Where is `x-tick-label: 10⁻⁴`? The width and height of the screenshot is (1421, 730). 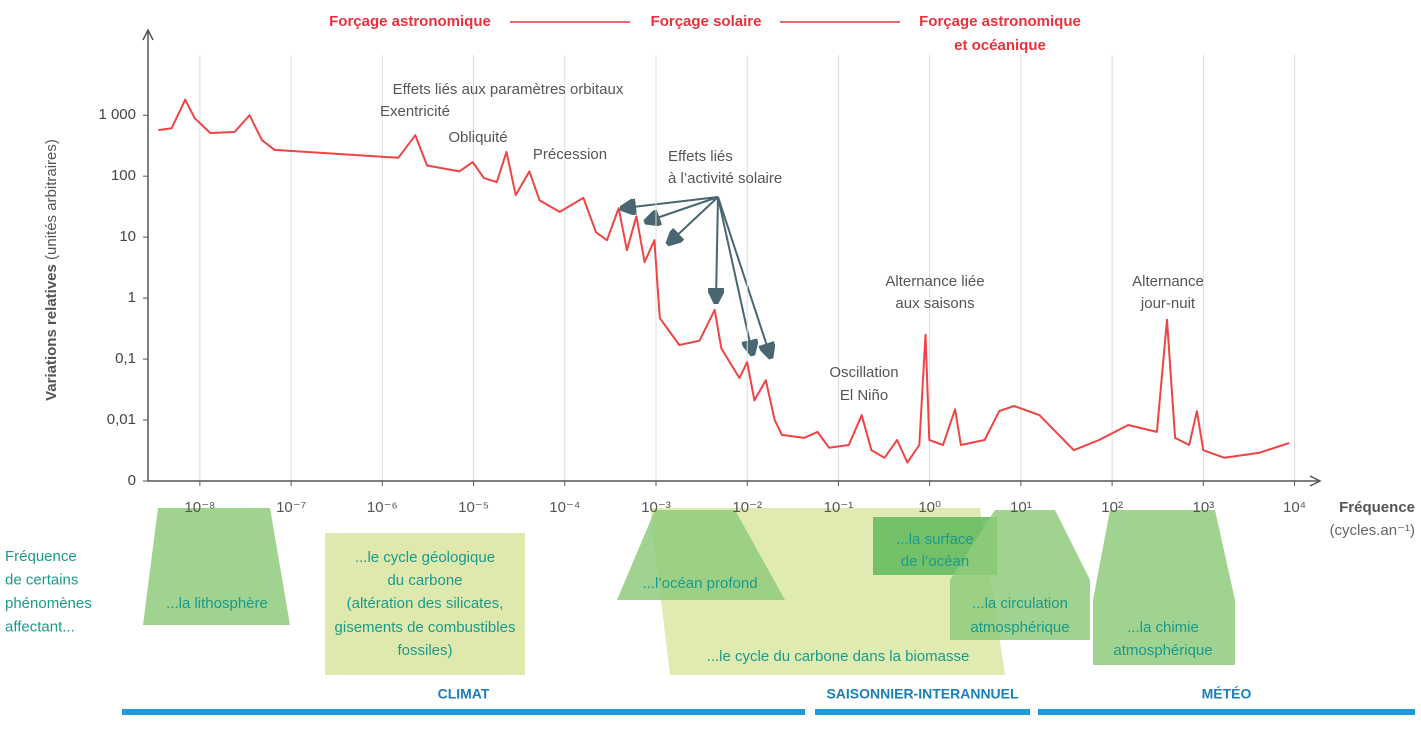 x-tick-label: 10⁻⁴ is located at coordinates (564, 507).